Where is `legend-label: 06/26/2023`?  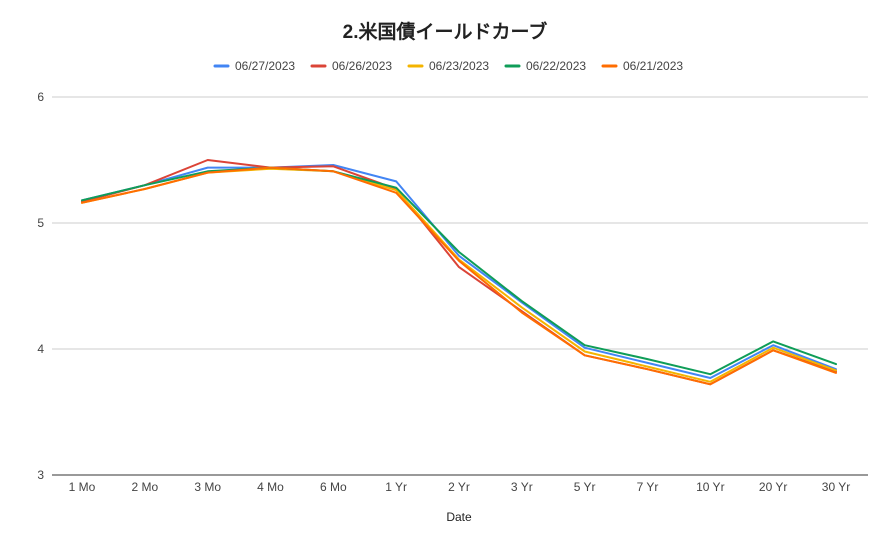
legend-label: 06/26/2023 is located at coordinates (362, 66).